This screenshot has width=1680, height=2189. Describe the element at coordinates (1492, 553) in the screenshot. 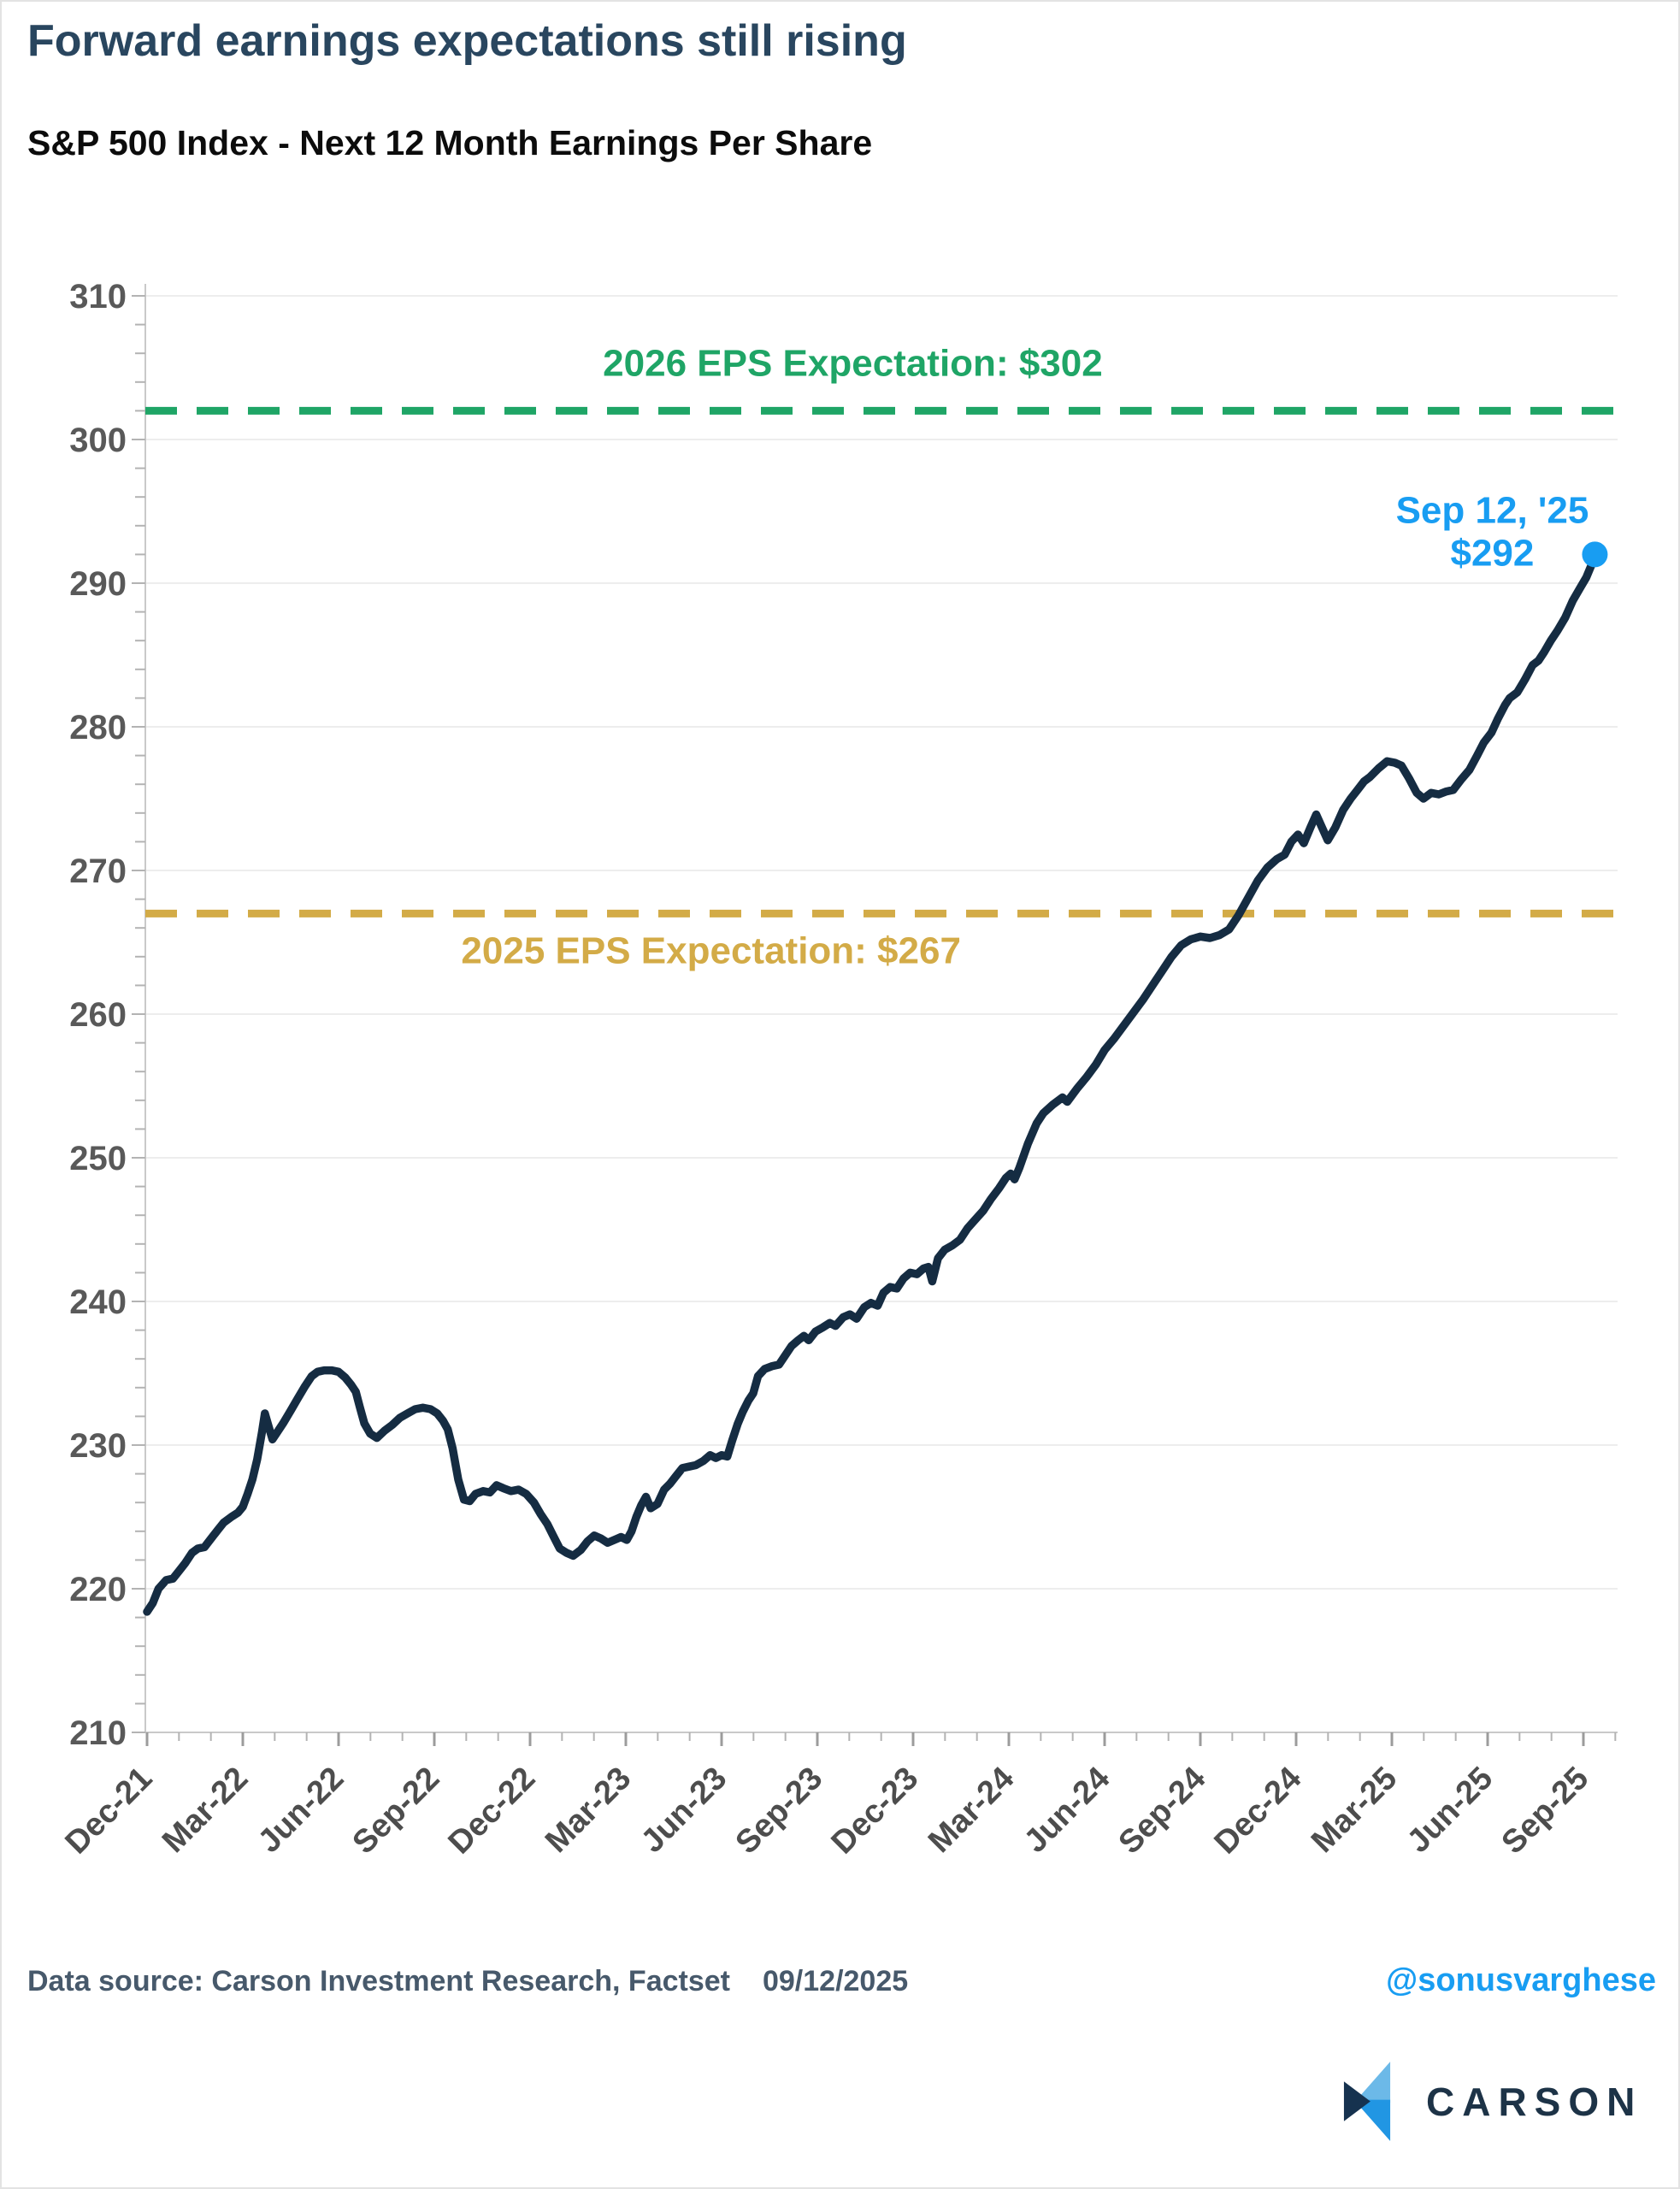

I see `latest-point-value-label: $292` at that location.